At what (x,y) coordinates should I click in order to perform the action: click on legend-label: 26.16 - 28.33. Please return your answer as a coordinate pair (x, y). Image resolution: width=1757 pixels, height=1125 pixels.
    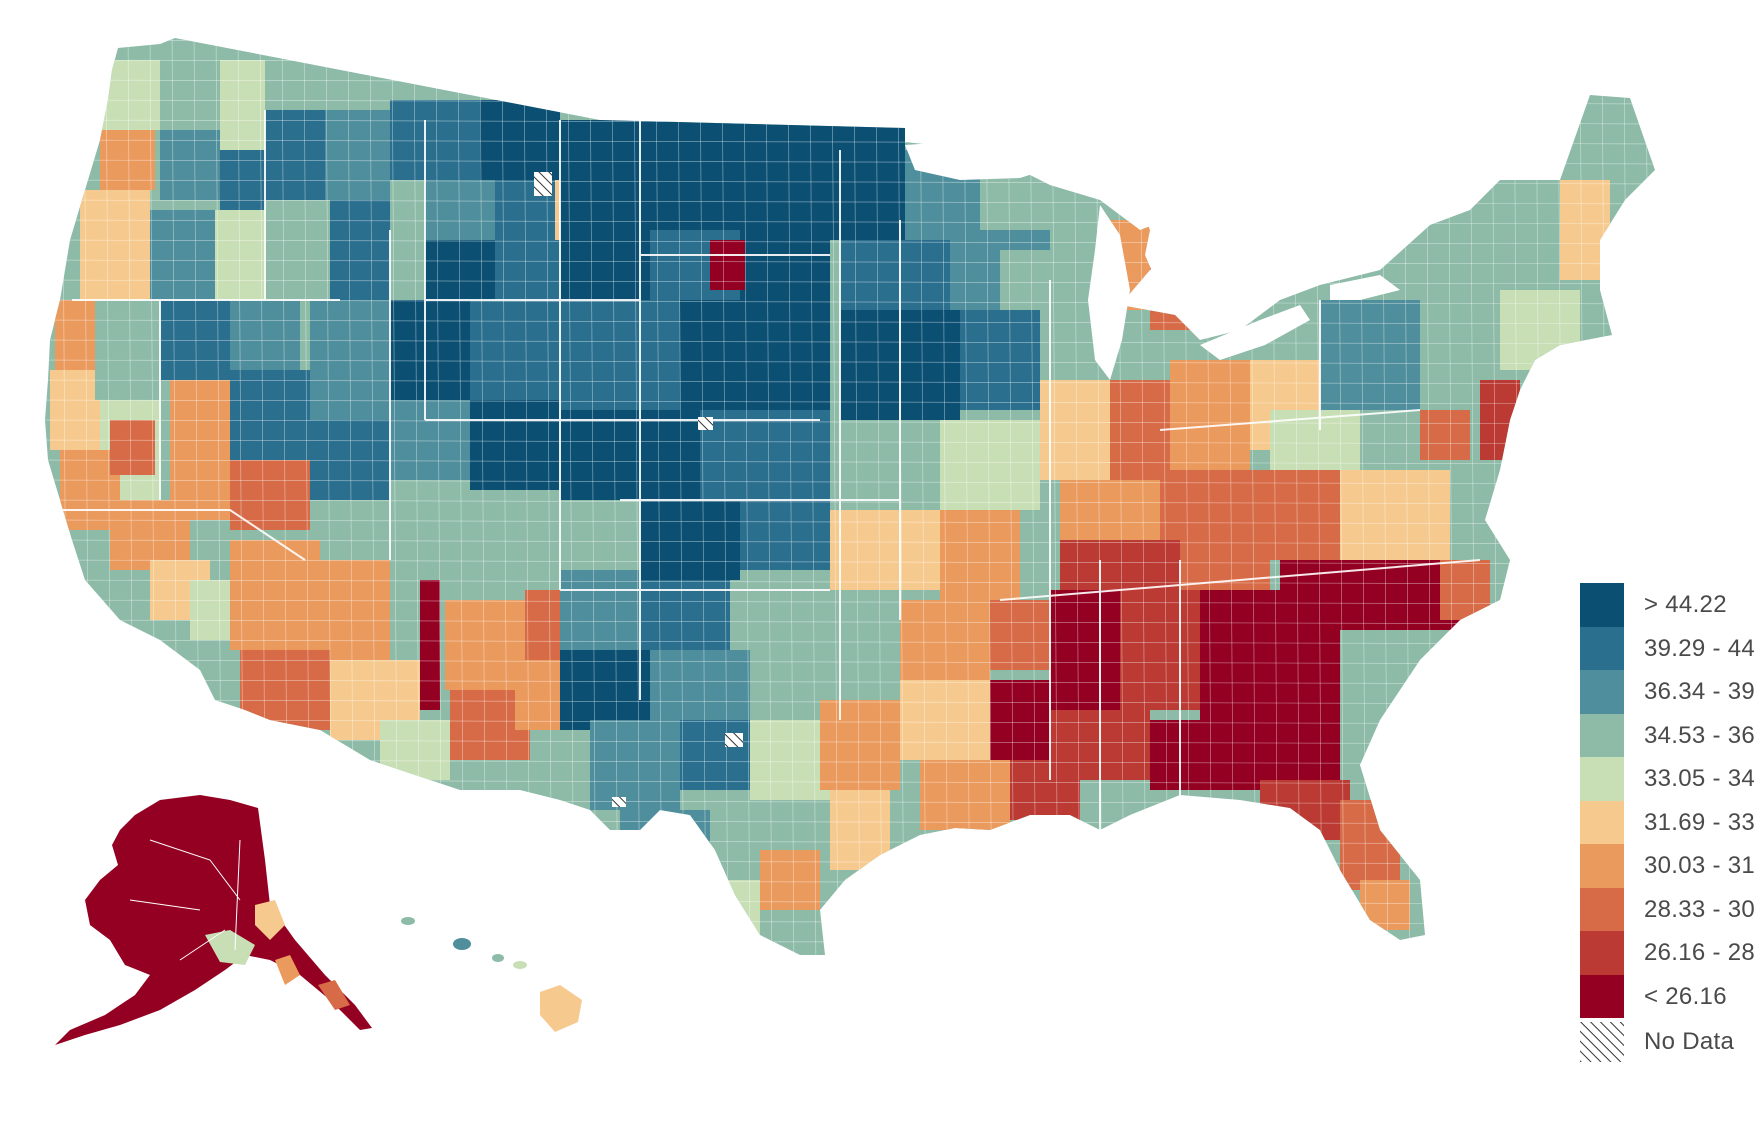
    Looking at the image, I should click on (1700, 952).